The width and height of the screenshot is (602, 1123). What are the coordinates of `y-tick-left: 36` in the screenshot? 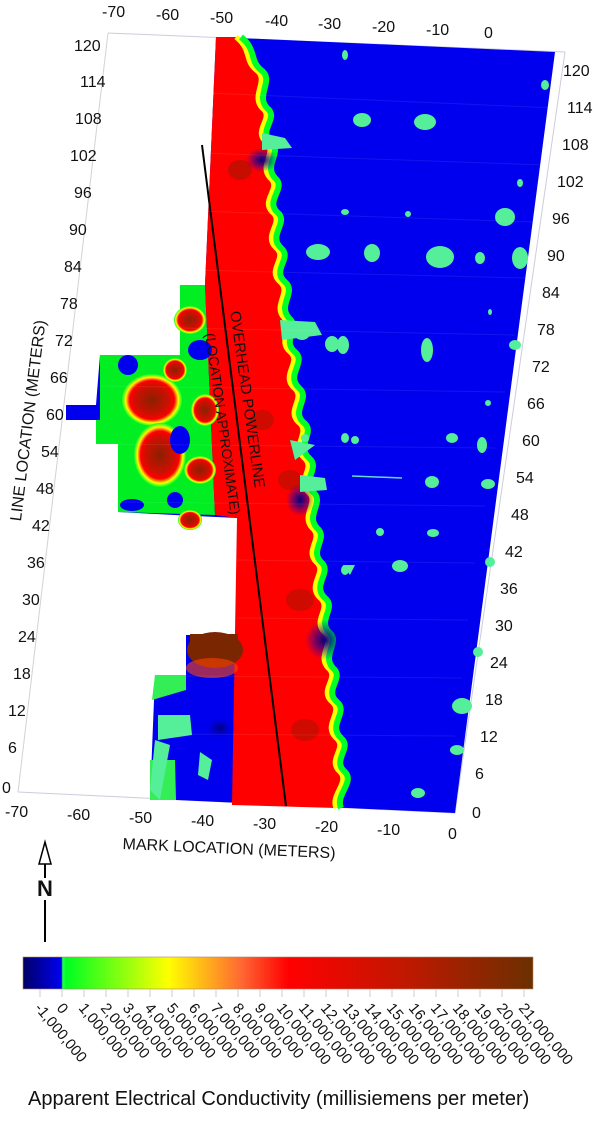 It's located at (36, 563).